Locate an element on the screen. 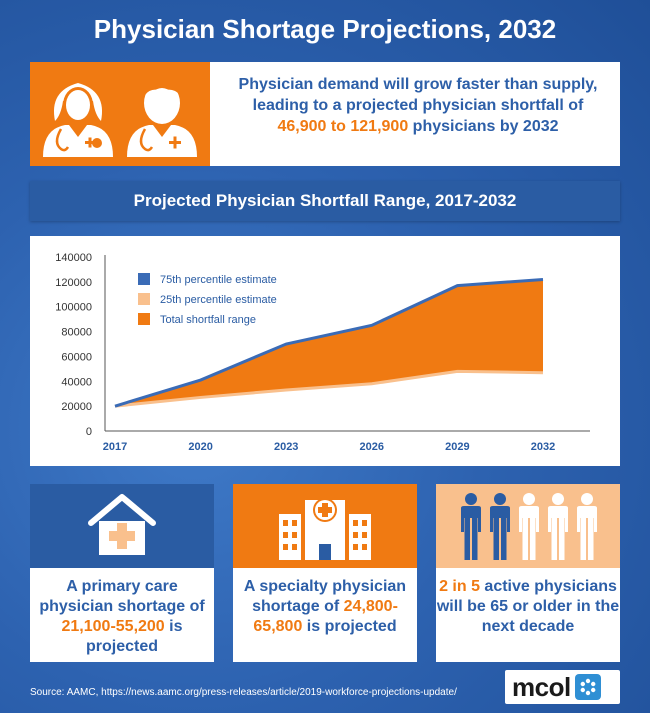 This screenshot has height=713, width=650. x-tick-label: 2032 is located at coordinates (543, 447).